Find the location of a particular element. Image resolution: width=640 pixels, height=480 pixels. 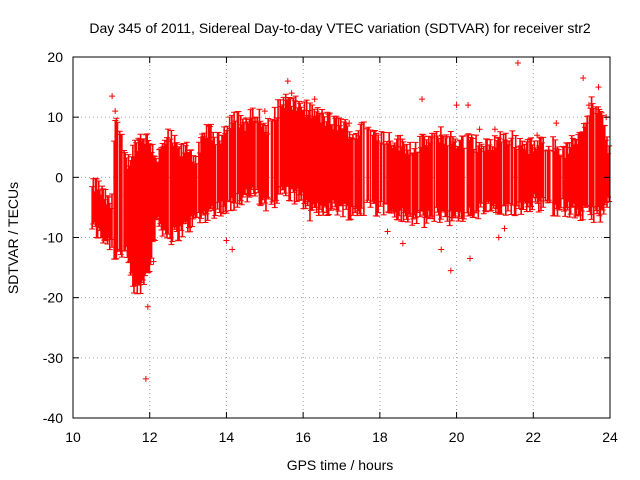

y-tick-label: -20 is located at coordinates (53, 298).